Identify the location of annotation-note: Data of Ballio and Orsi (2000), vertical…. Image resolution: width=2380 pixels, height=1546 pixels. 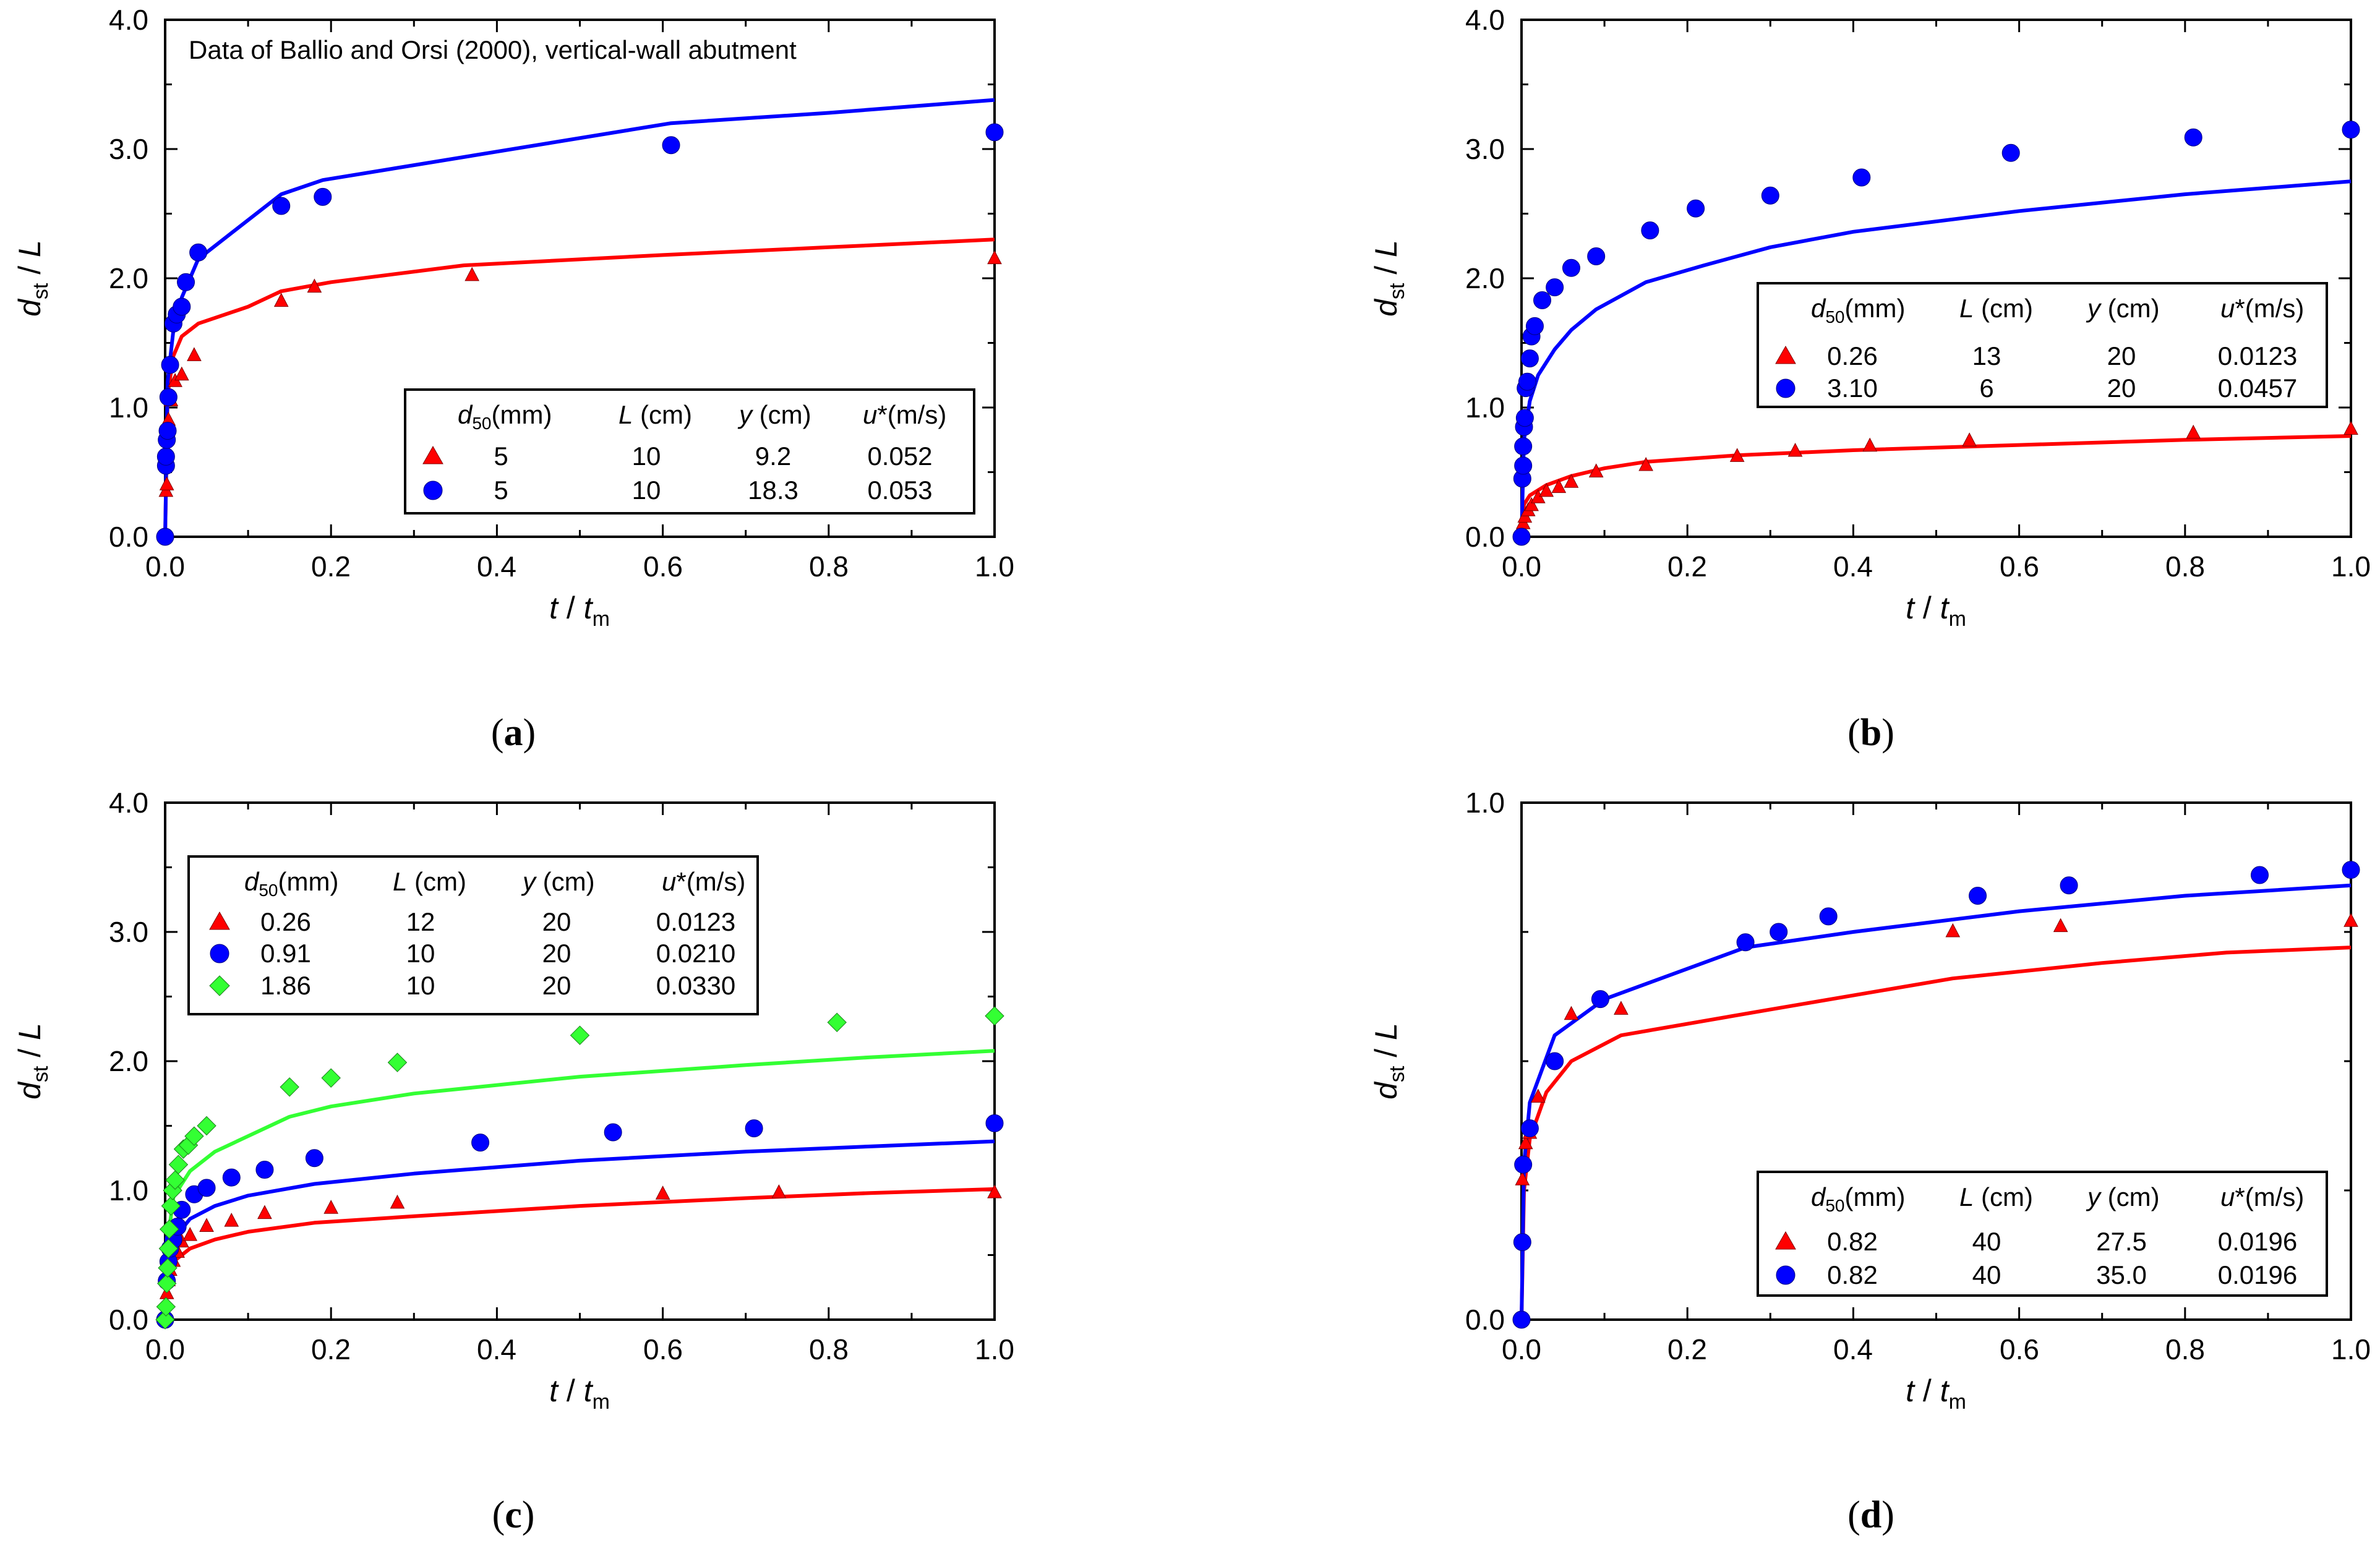
(493, 49).